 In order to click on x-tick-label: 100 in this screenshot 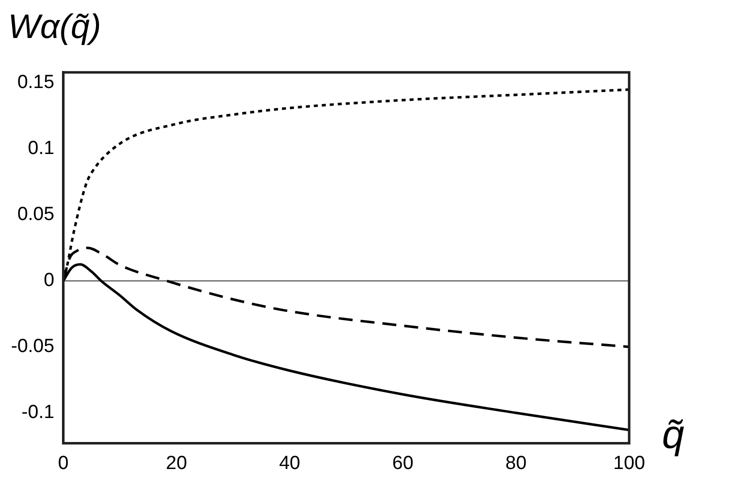, I will do `click(629, 463)`.